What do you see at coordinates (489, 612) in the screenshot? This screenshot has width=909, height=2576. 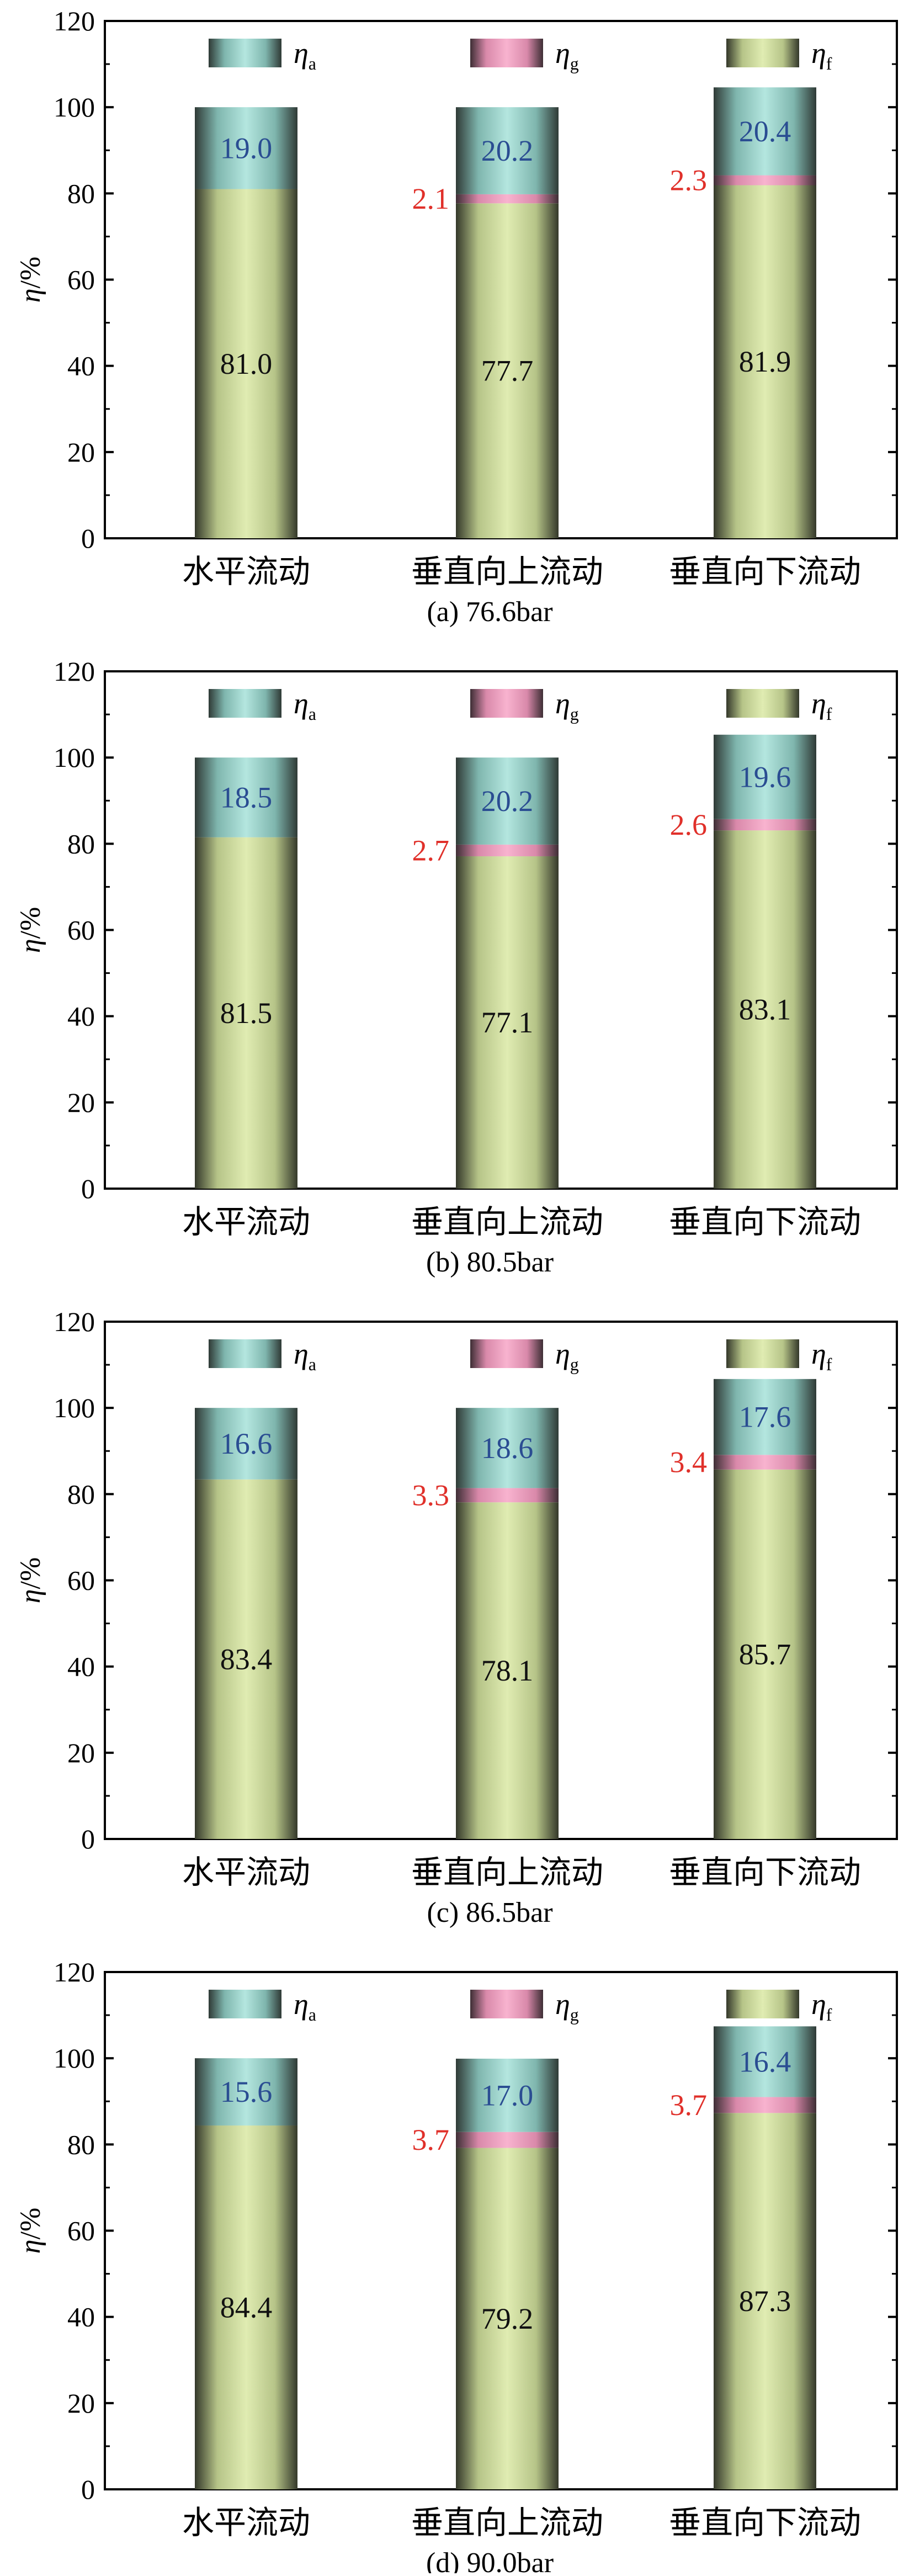 I see `chart-title: (a) 76.6bar` at bounding box center [489, 612].